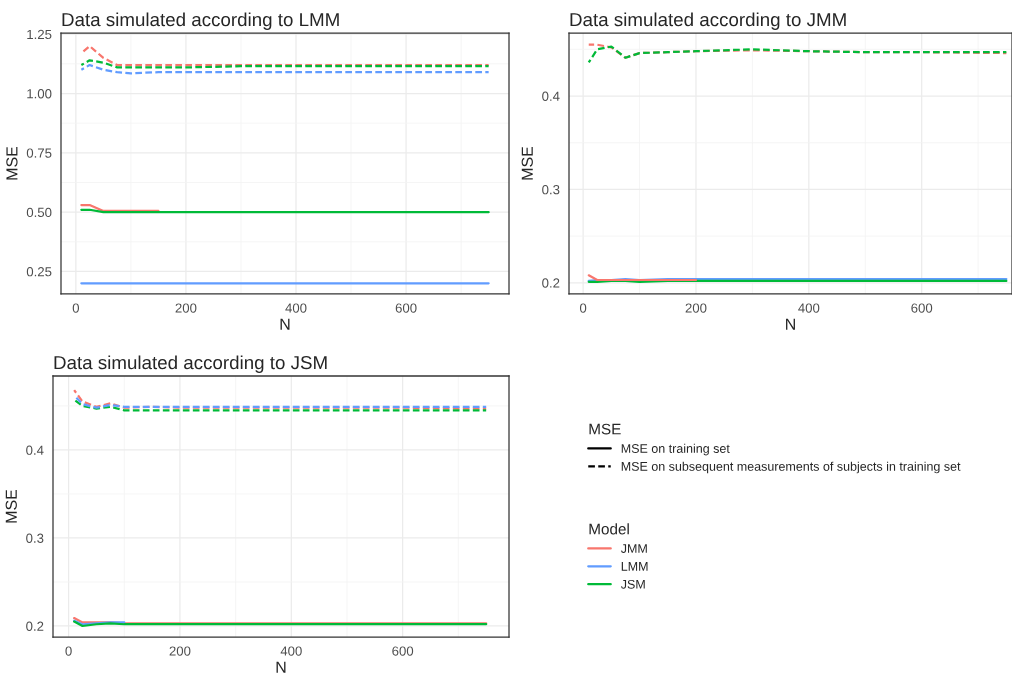 The width and height of the screenshot is (1012, 679). Describe the element at coordinates (605, 429) in the screenshot. I see `text: MSE` at that location.